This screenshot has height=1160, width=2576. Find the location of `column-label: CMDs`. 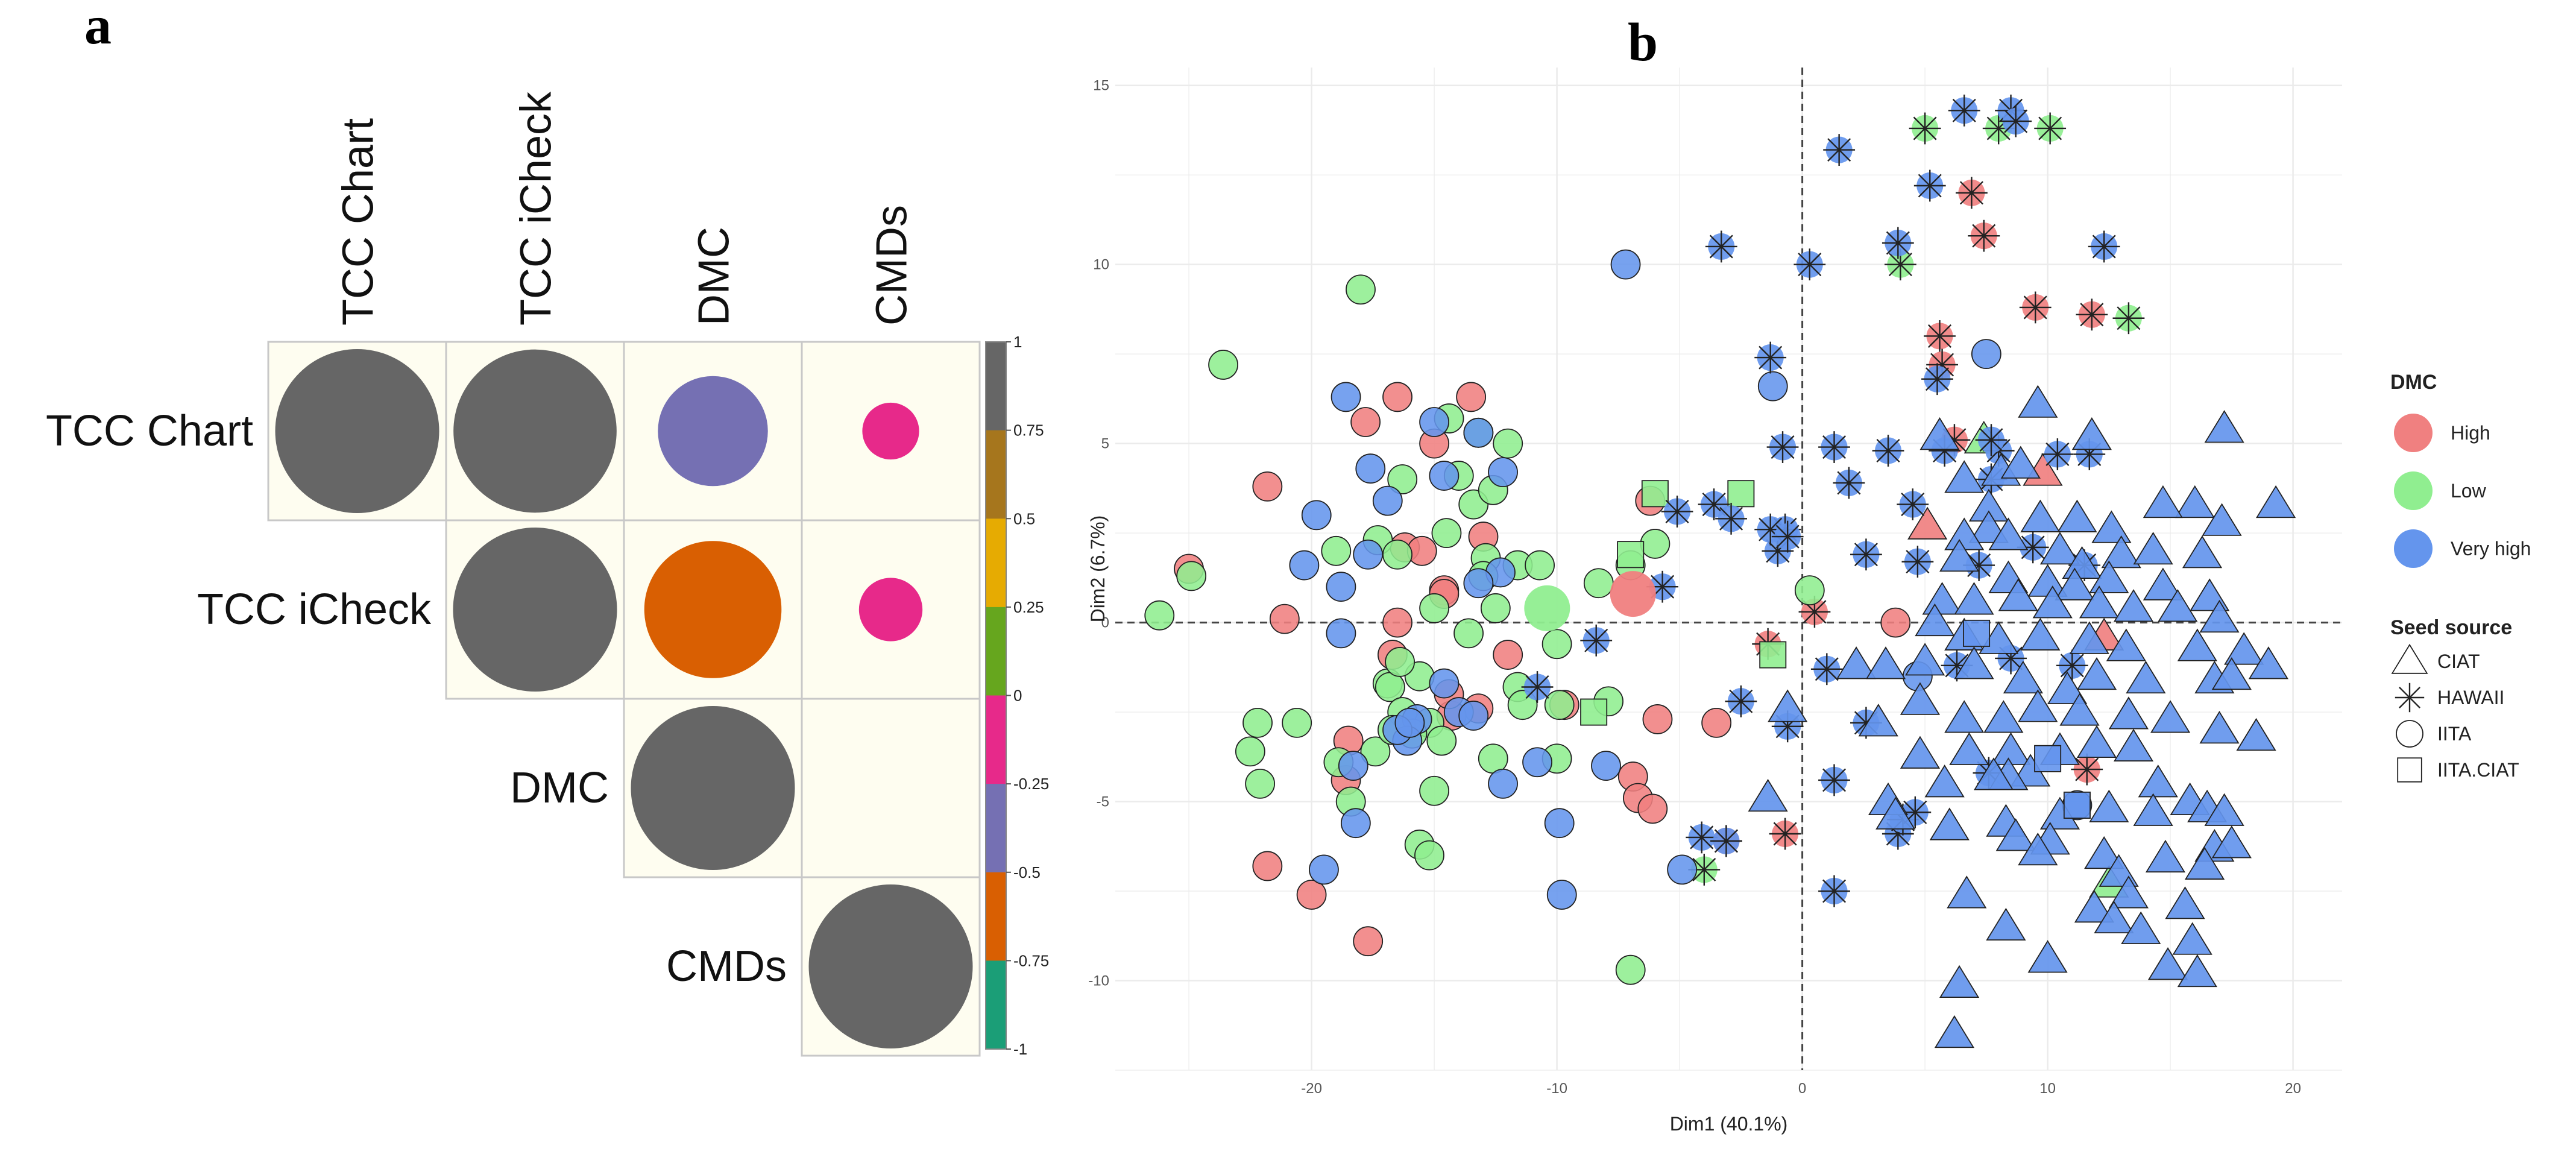

column-label: CMDs is located at coordinates (892, 266).